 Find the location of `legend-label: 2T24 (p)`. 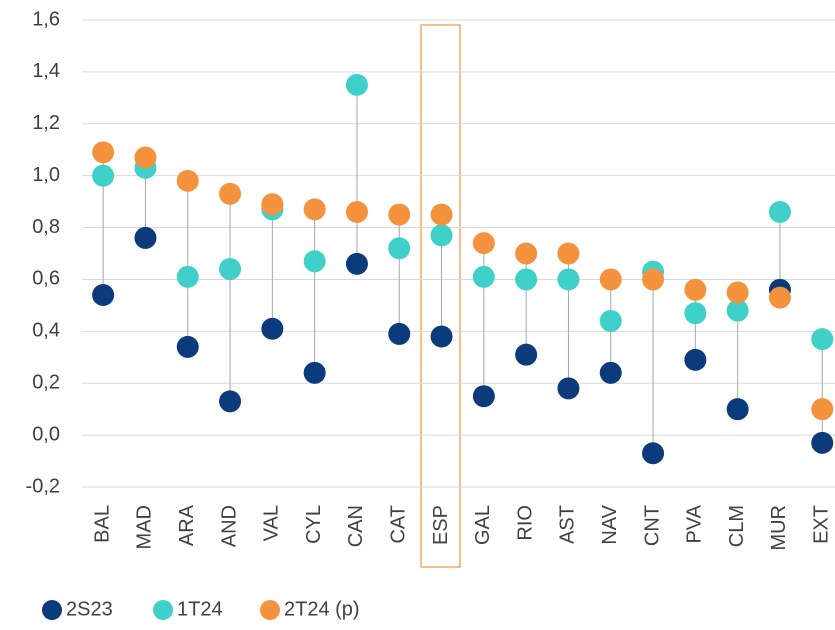

legend-label: 2T24 (p) is located at coordinates (322, 609).